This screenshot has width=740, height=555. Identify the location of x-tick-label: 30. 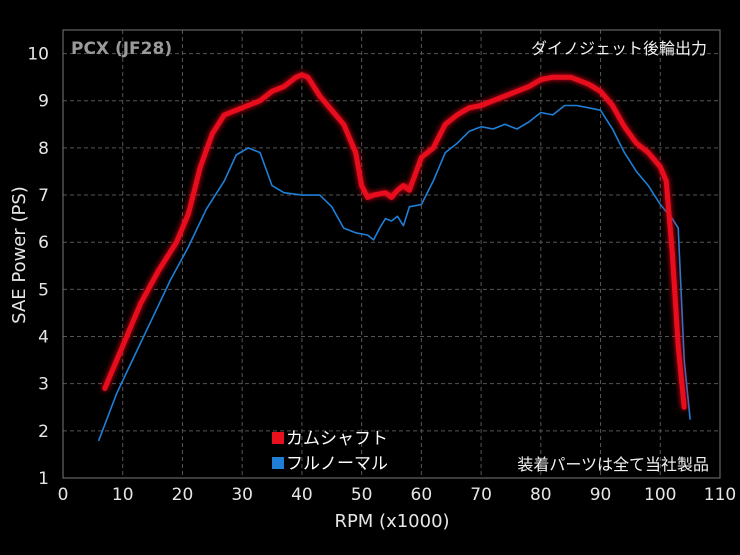
(242, 495).